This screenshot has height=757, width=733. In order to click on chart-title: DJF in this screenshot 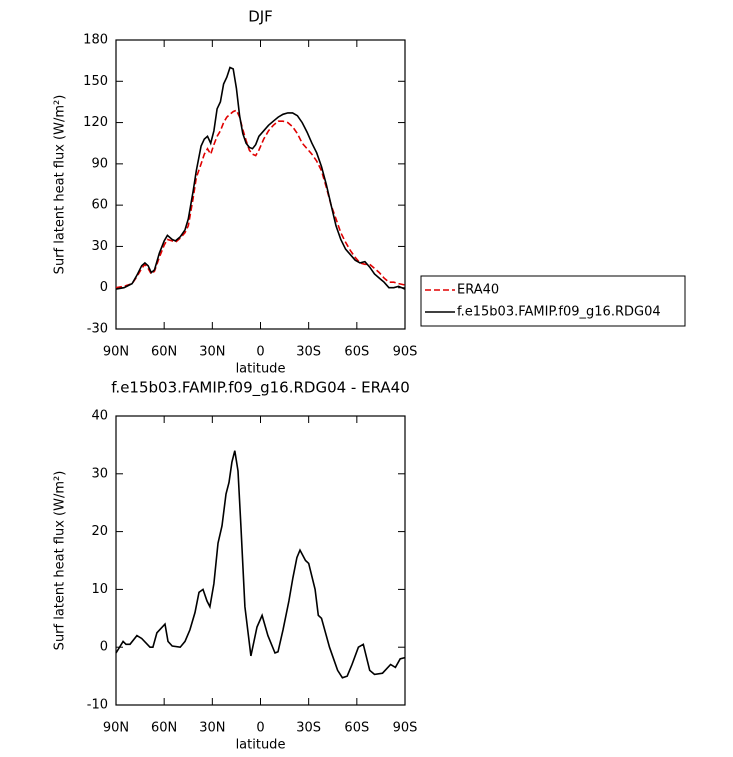, I will do `click(260, 17)`.